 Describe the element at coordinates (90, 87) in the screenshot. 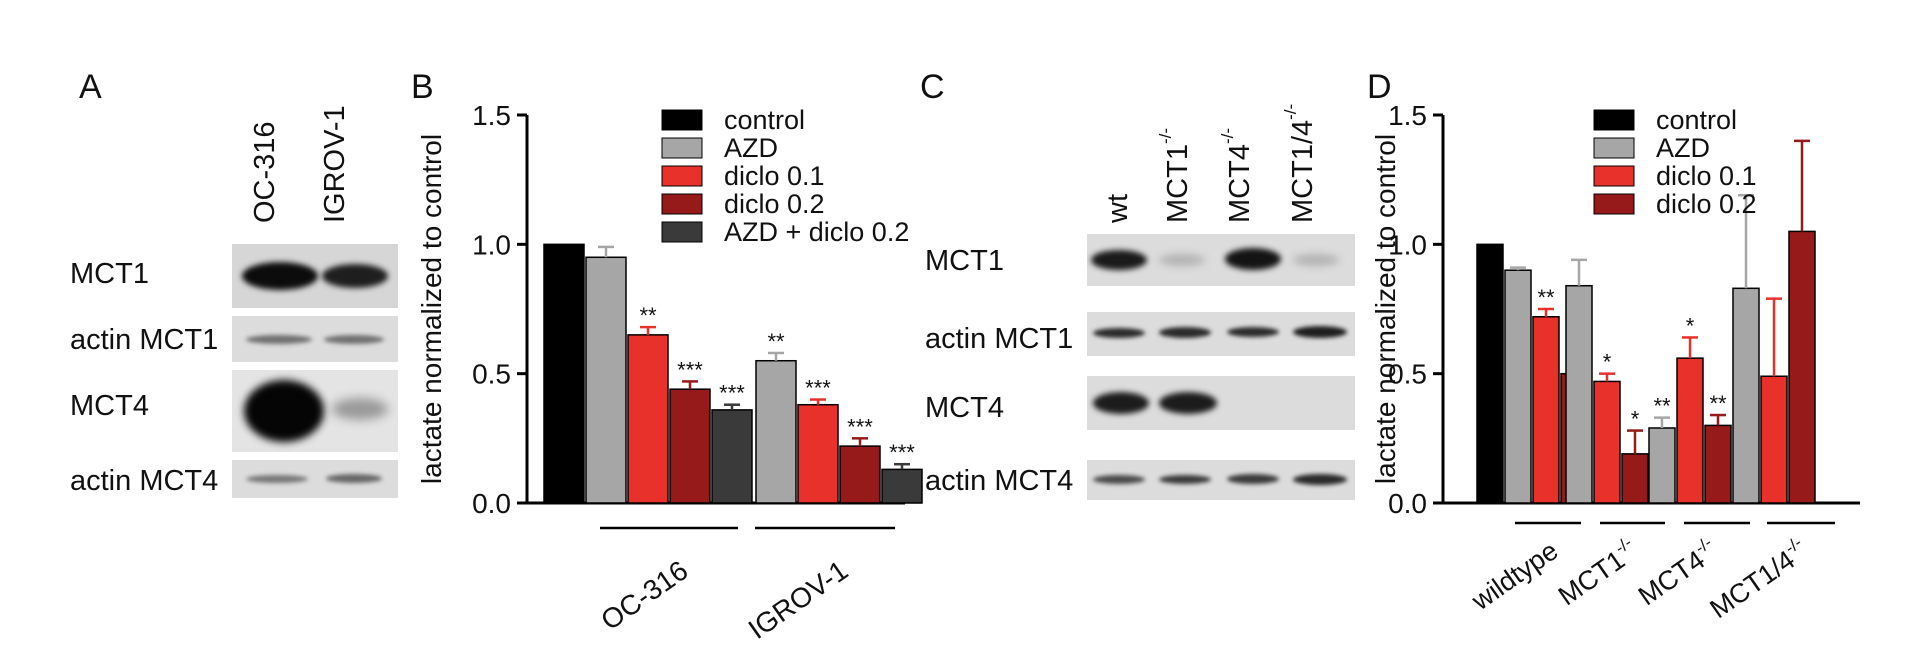

I see `panel-letter-a: A` at that location.